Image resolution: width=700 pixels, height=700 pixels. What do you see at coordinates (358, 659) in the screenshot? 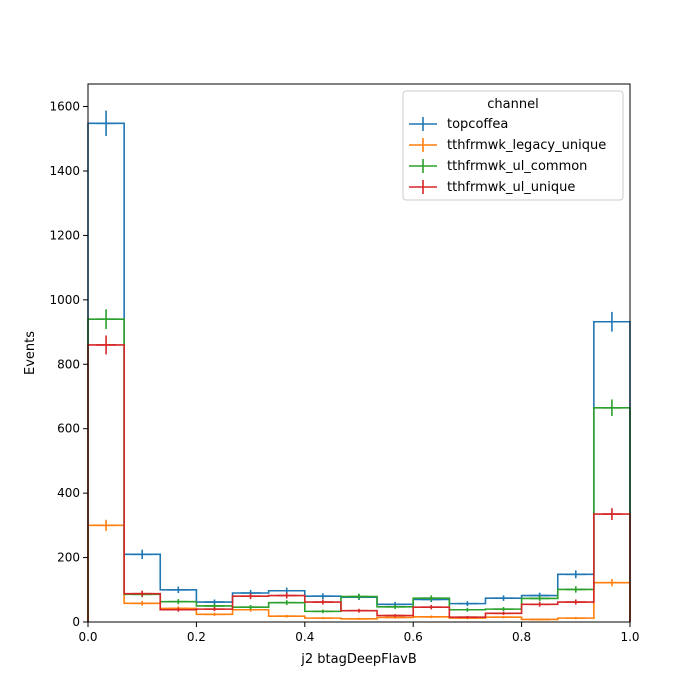
I see `x-axis-label: j2 btagDeepFlavB` at bounding box center [358, 659].